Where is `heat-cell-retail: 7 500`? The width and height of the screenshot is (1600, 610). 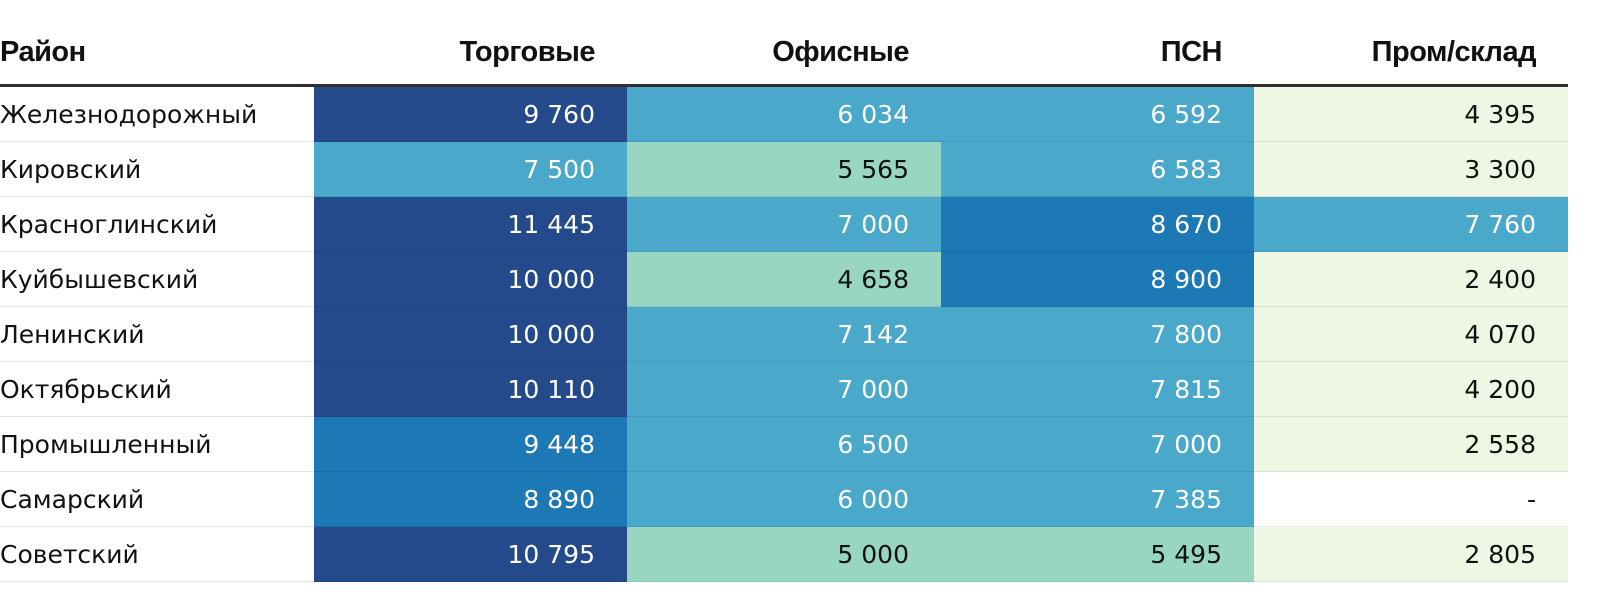 heat-cell-retail: 7 500 is located at coordinates (470, 169).